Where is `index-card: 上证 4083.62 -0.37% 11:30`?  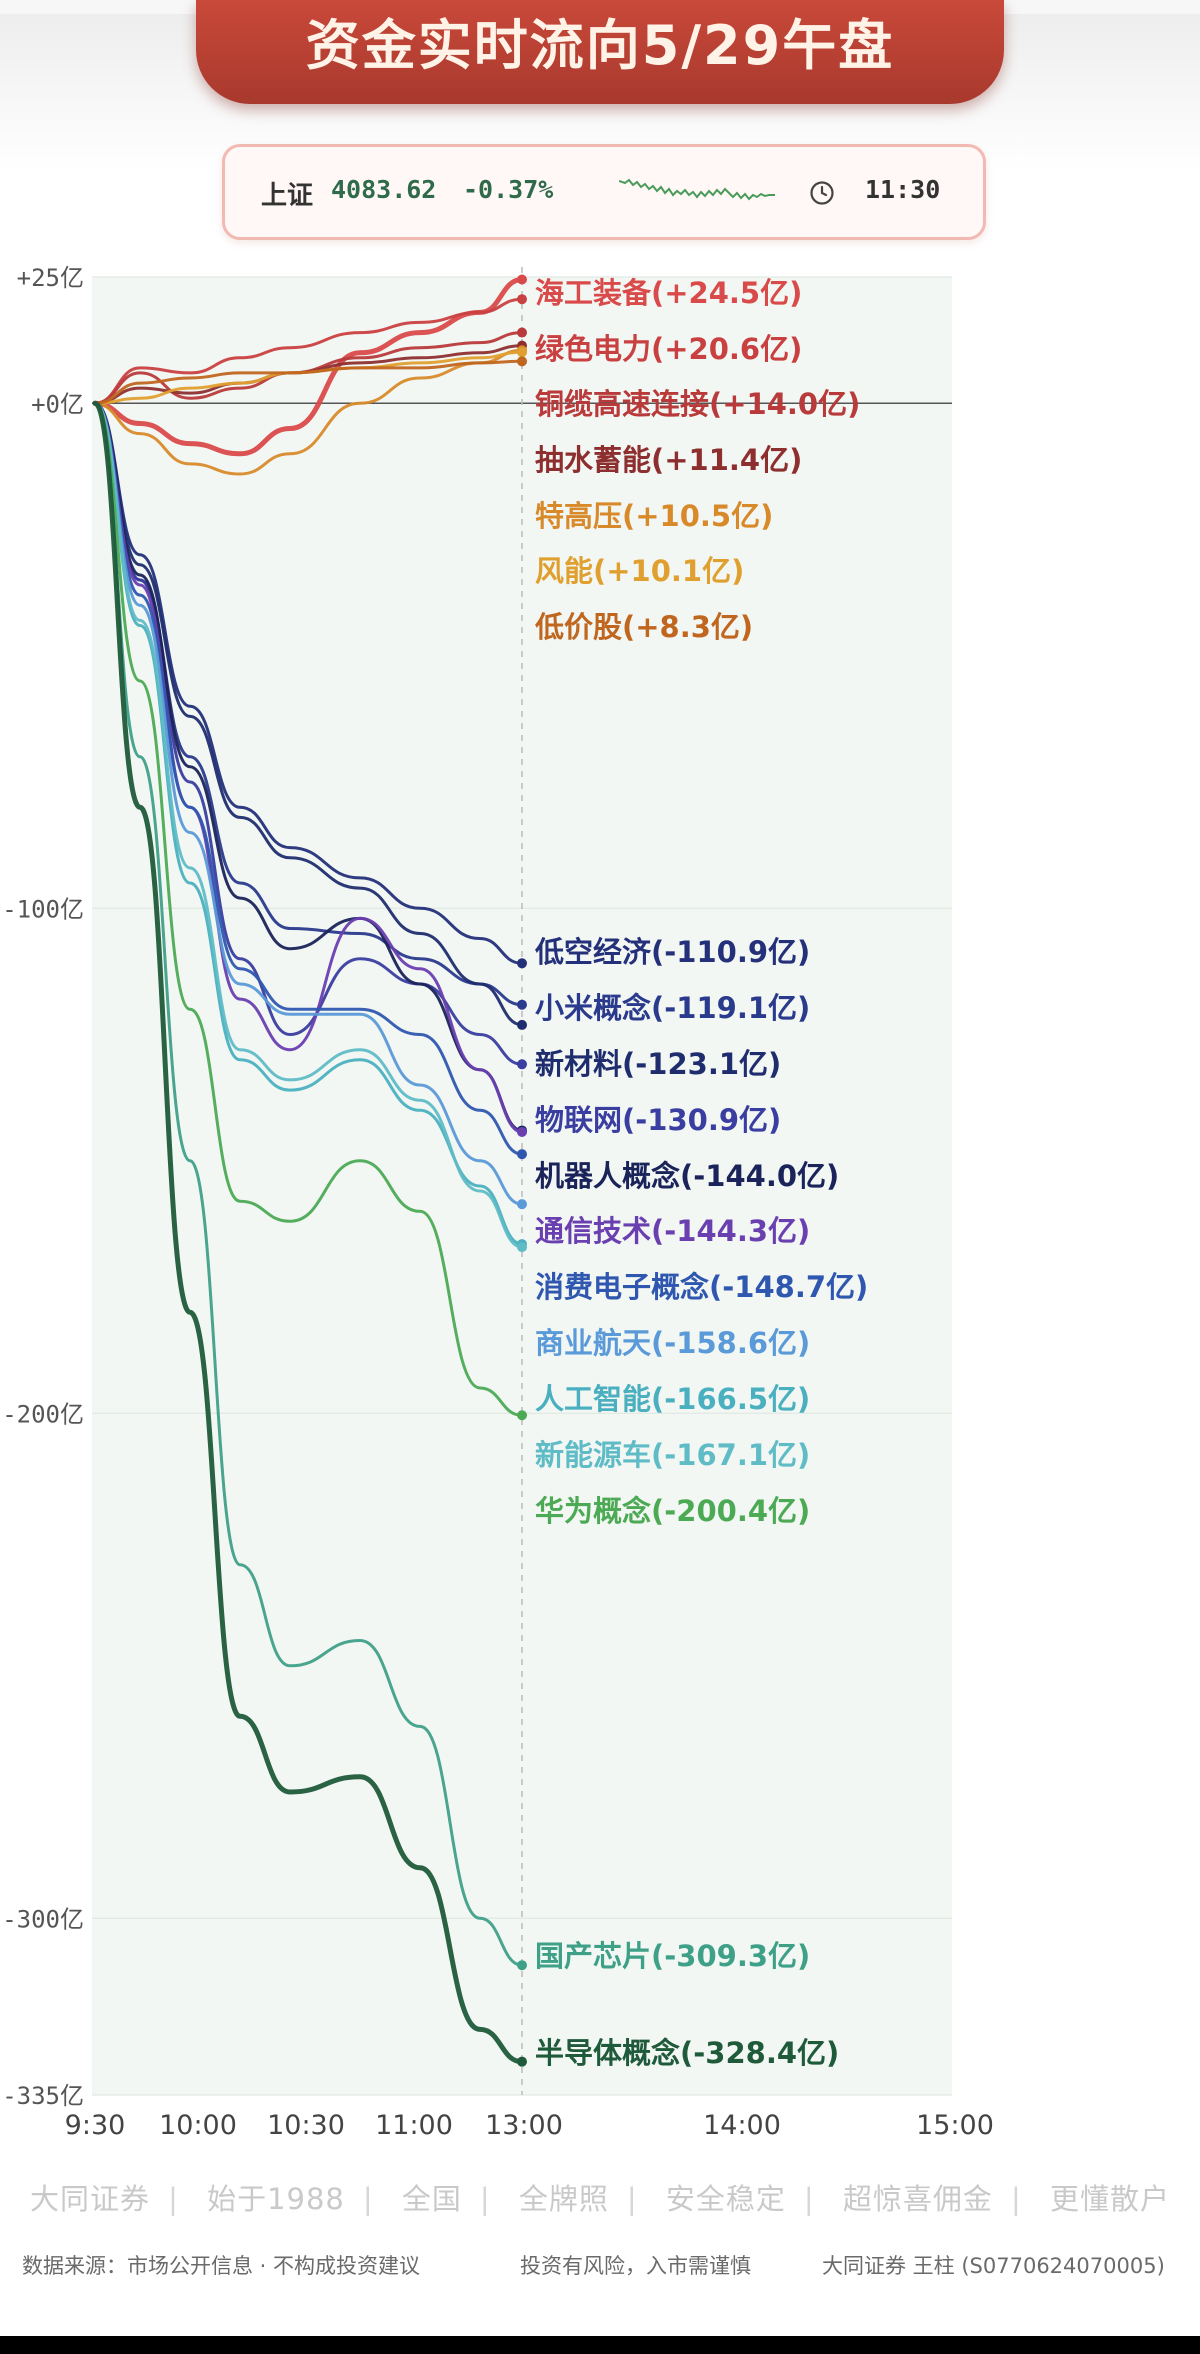 index-card: 上证 4083.62 -0.37% 11:30 is located at coordinates (604, 192).